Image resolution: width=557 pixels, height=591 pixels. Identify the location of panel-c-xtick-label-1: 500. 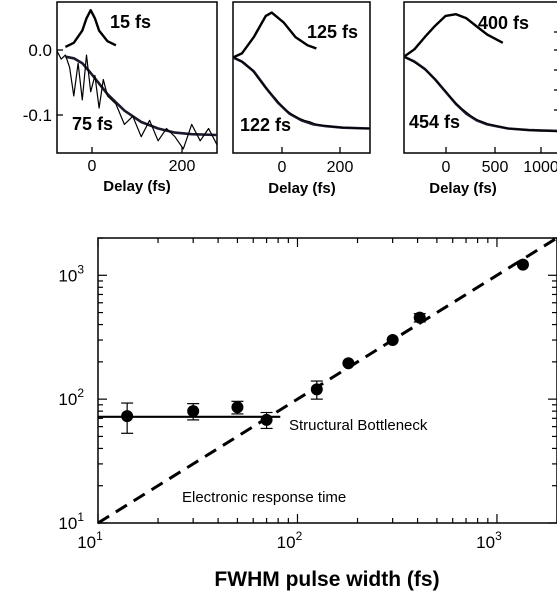
(495, 167).